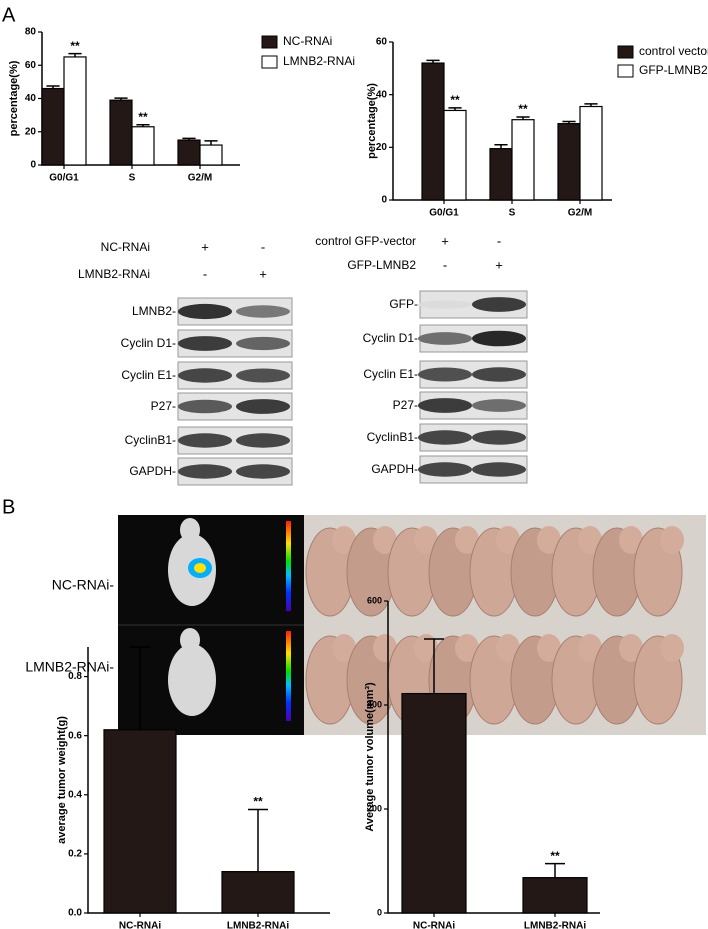 Image resolution: width=708 pixels, height=929 pixels. I want to click on color-scale, so click(288, 566).